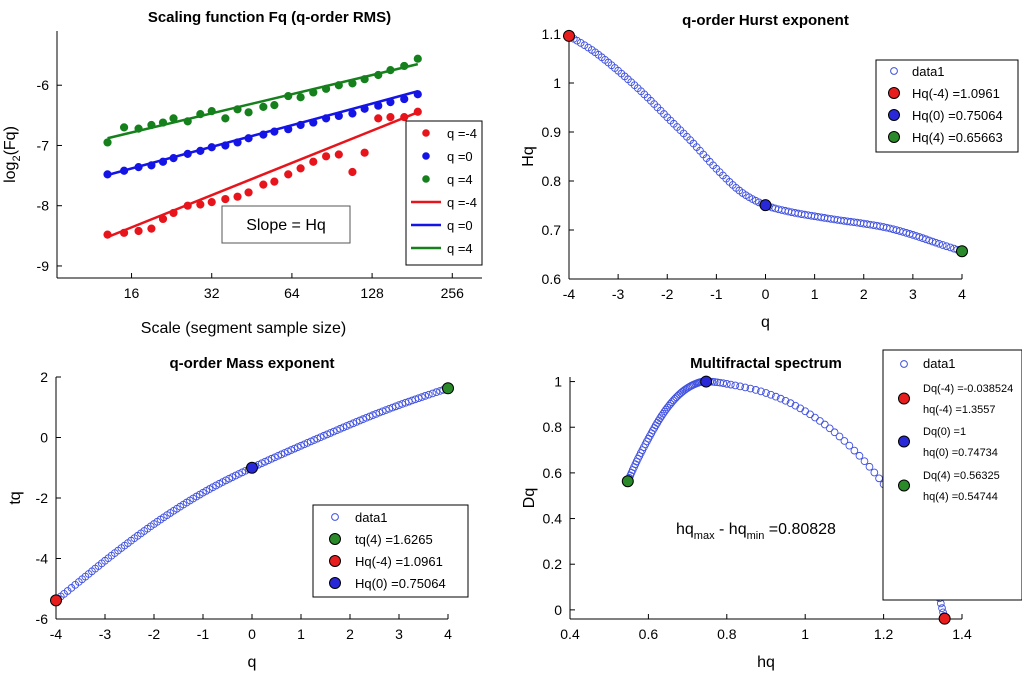 The image size is (1022, 686). I want to click on x-tick-label: -2, so click(667, 294).